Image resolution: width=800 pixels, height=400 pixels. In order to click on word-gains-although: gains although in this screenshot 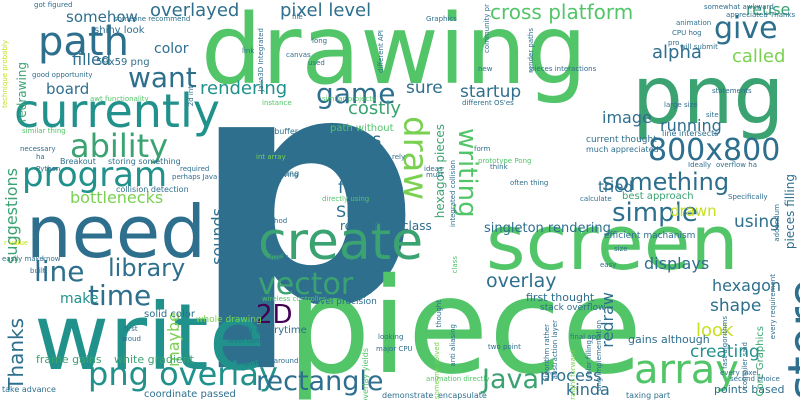, I will do `click(669, 339)`.